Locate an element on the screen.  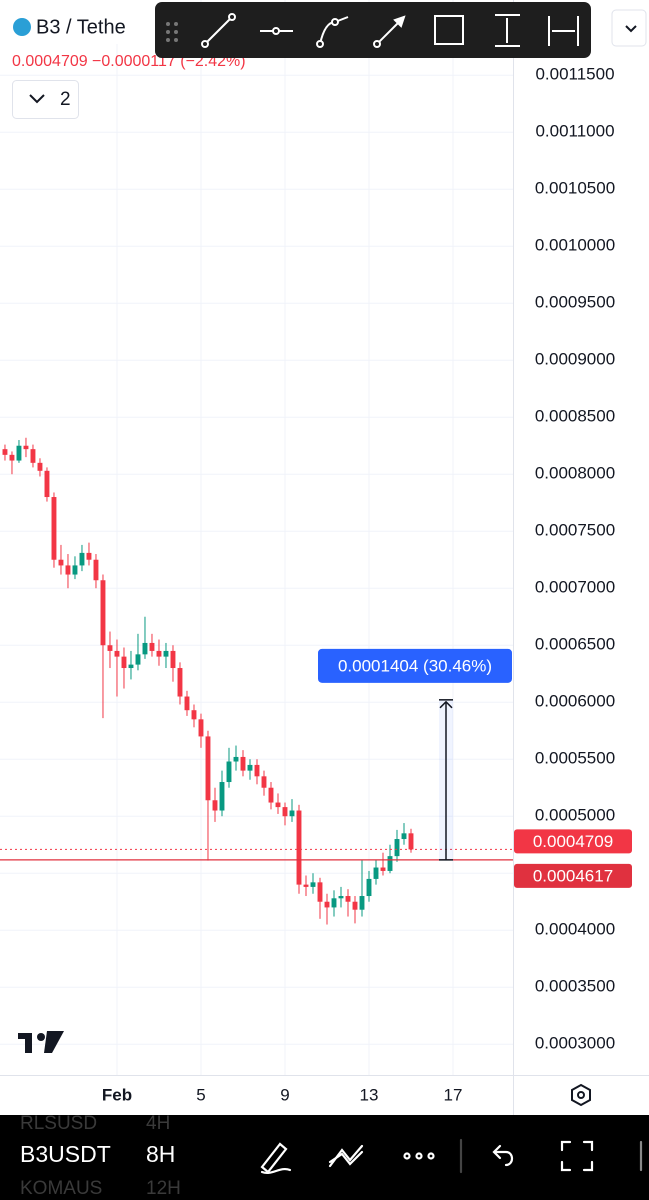
path-tool is located at coordinates (332, 32).